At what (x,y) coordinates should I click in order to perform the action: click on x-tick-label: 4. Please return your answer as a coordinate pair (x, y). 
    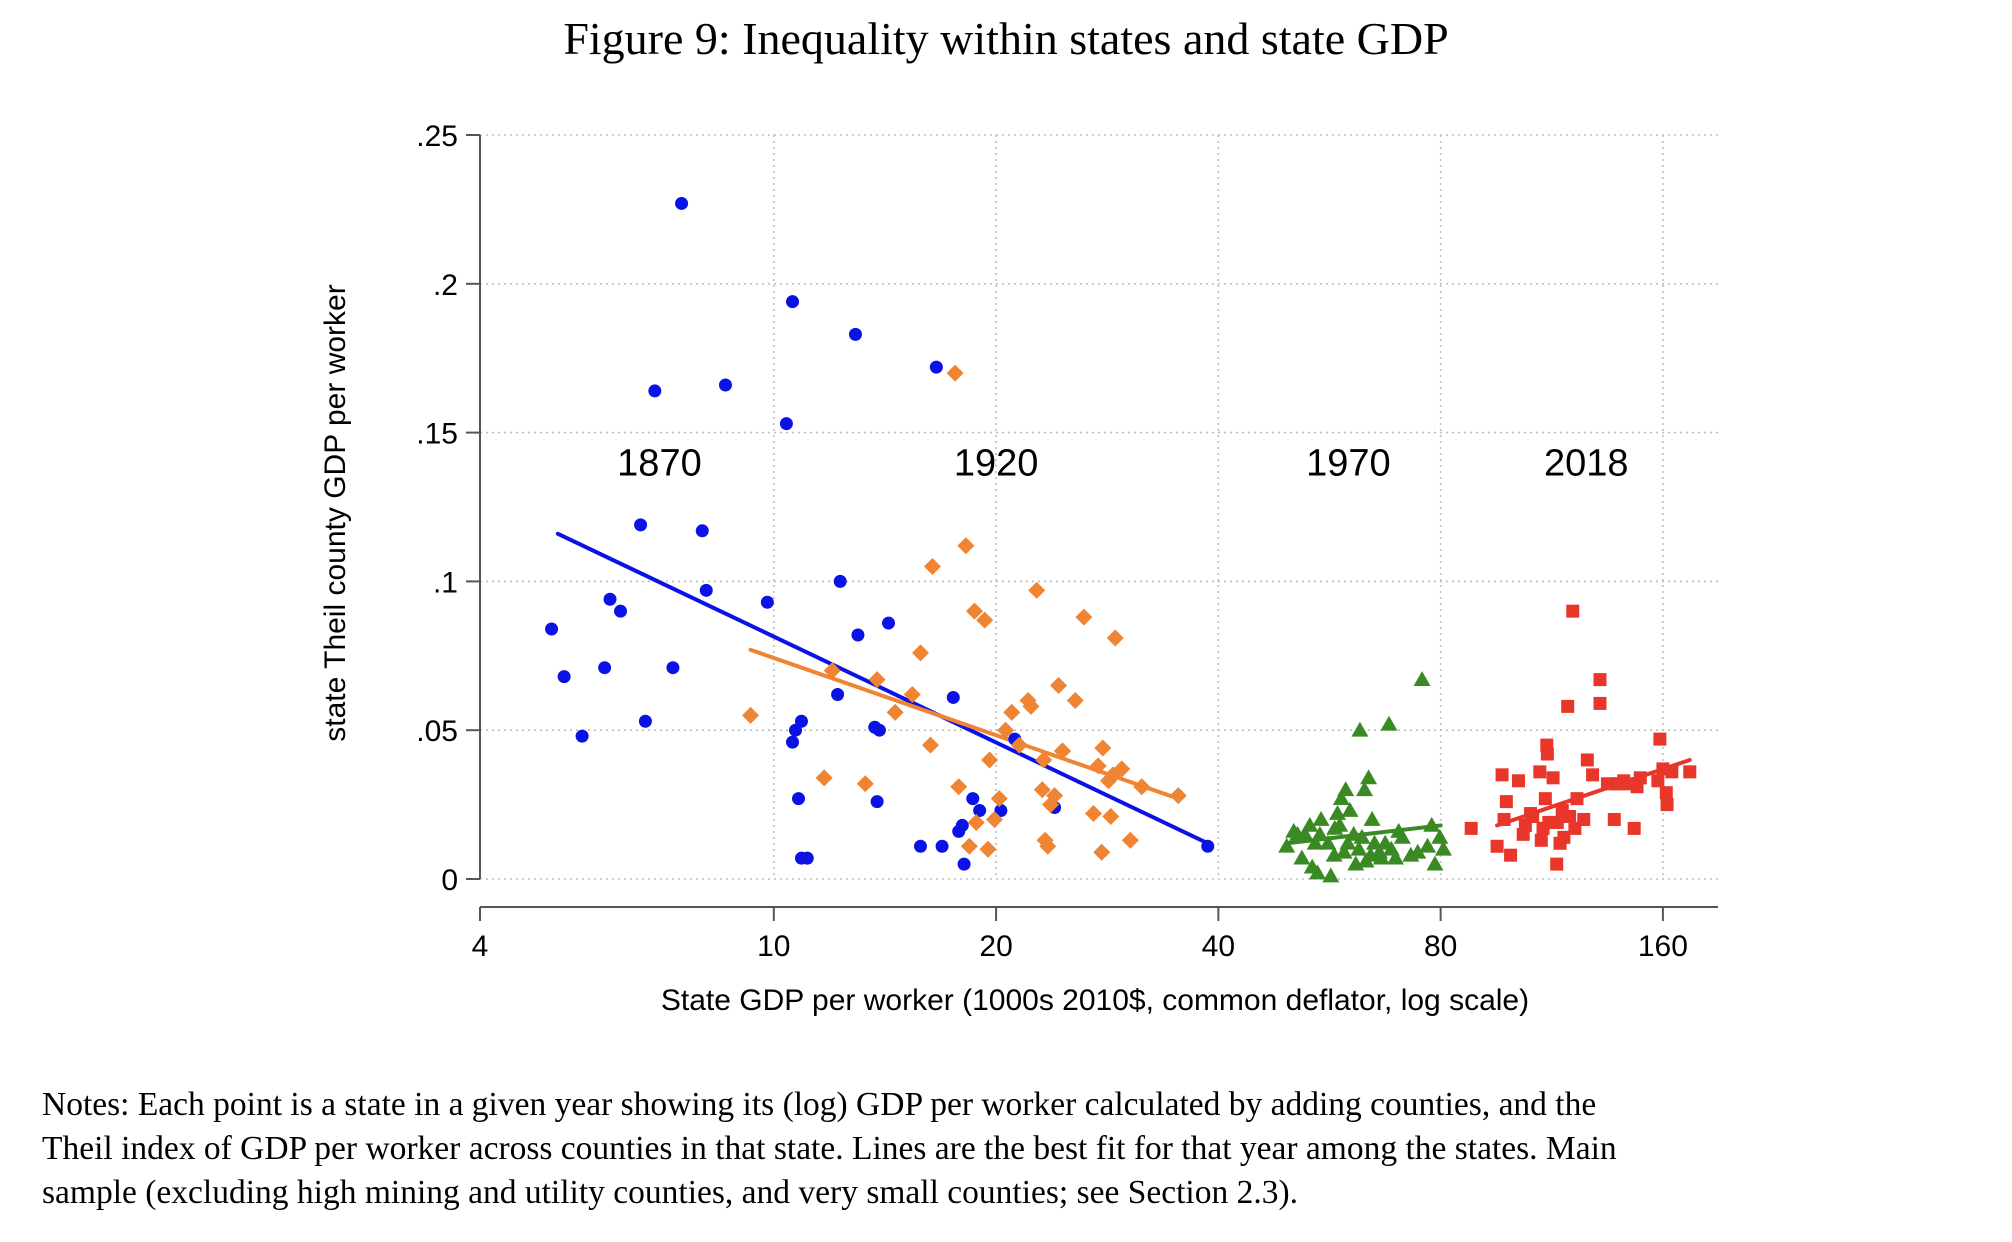
    Looking at the image, I should click on (480, 946).